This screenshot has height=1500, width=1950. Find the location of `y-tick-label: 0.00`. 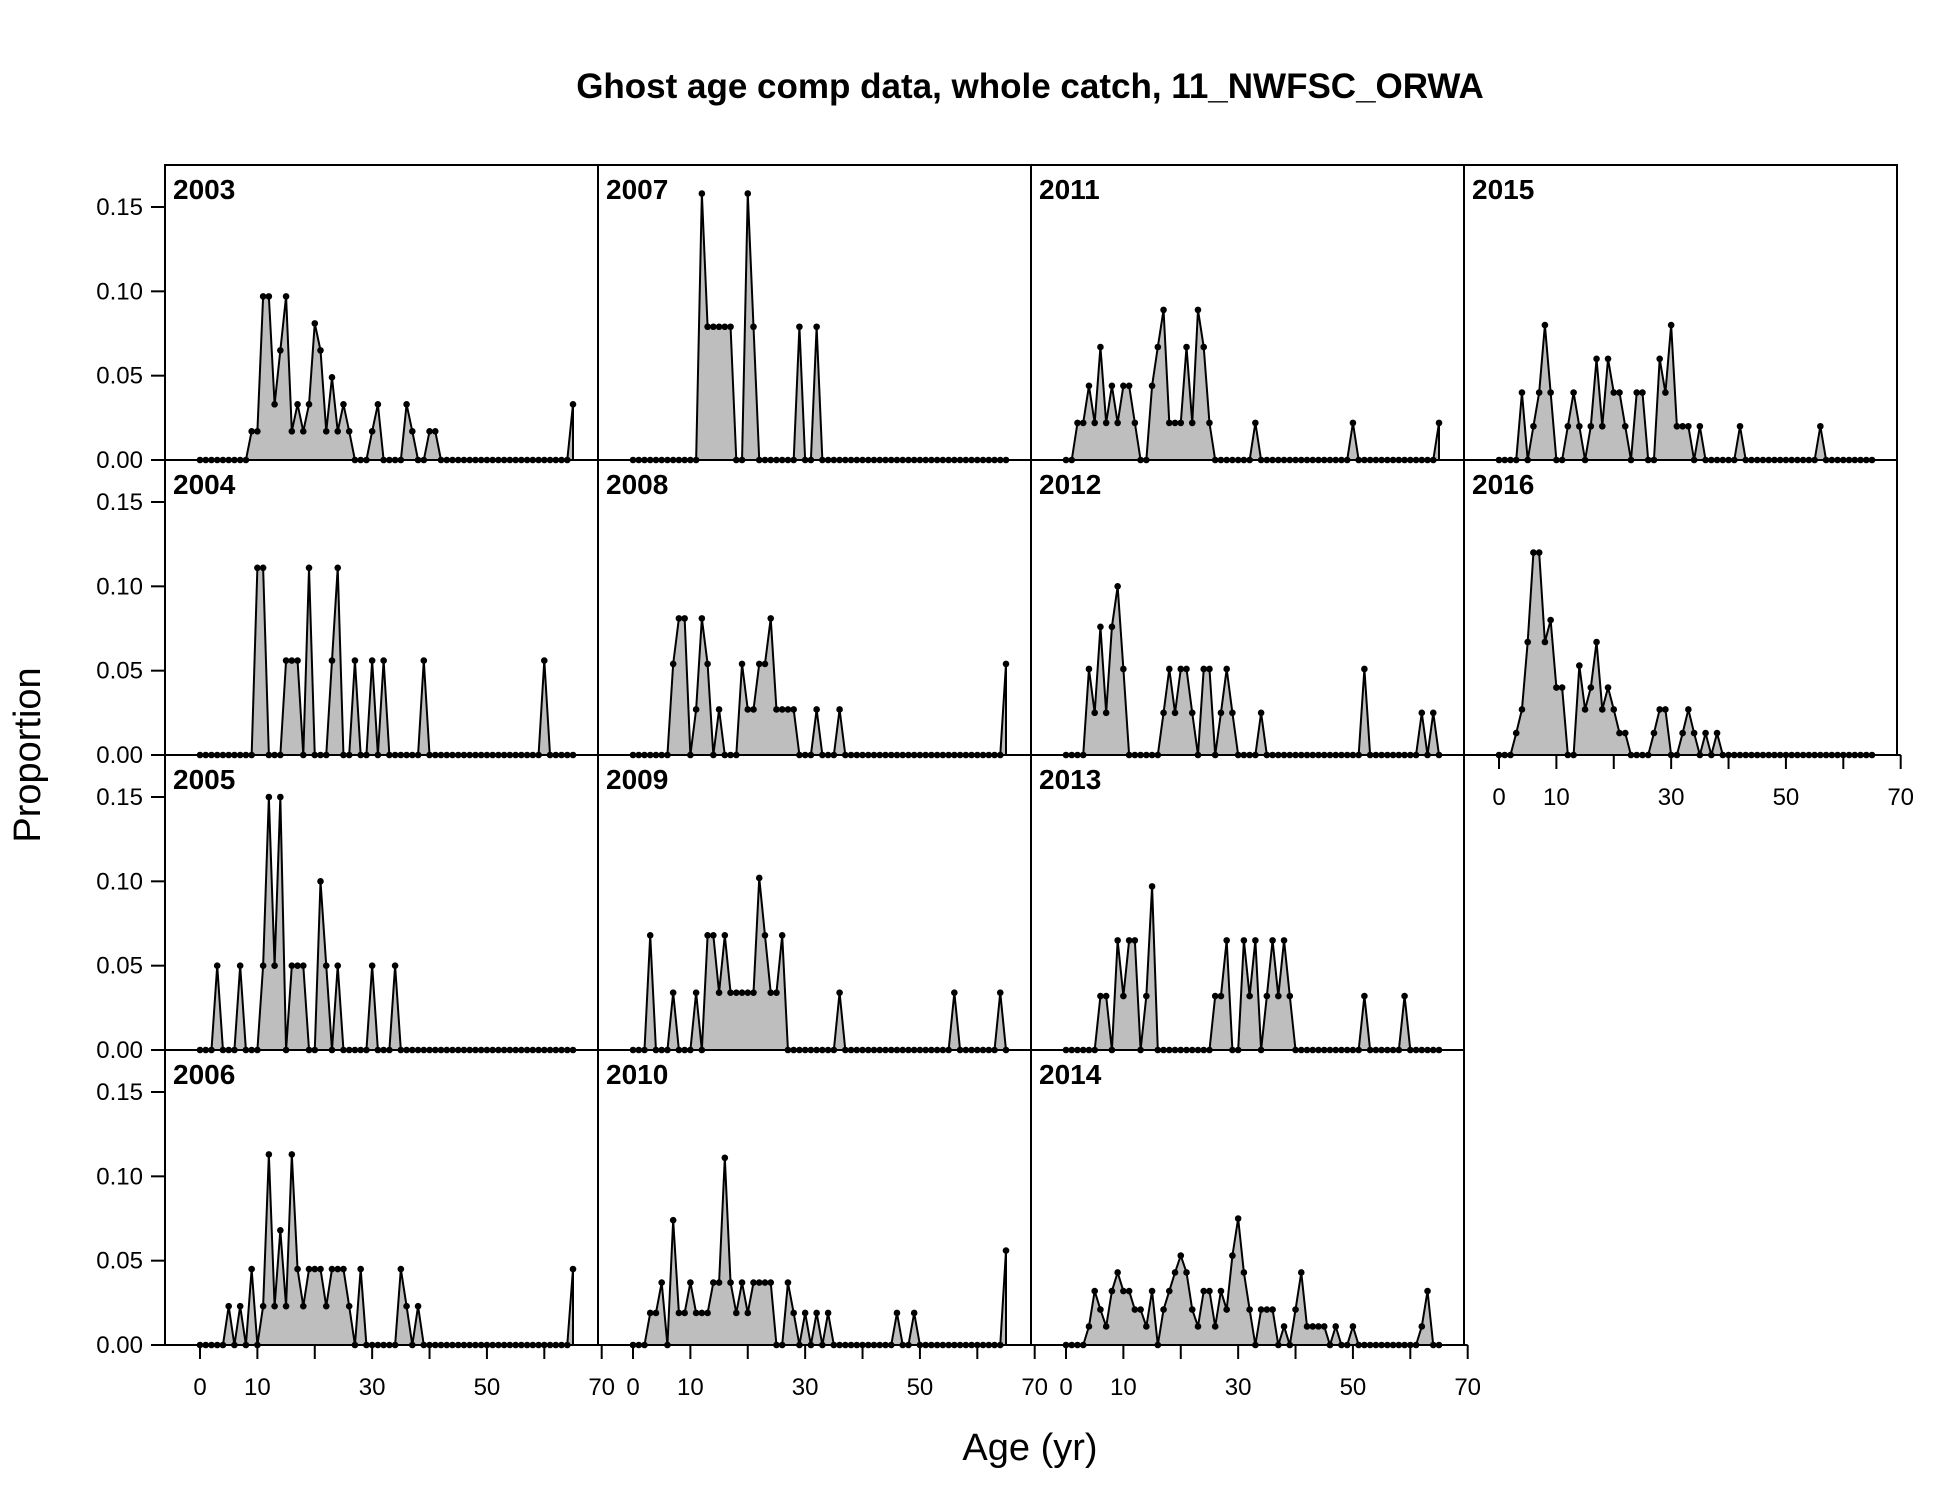

y-tick-label: 0.00 is located at coordinates (119, 755).